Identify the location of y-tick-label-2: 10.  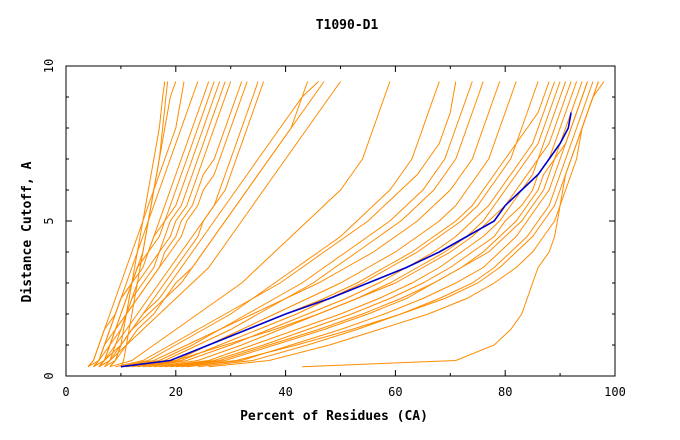
(49, 66).